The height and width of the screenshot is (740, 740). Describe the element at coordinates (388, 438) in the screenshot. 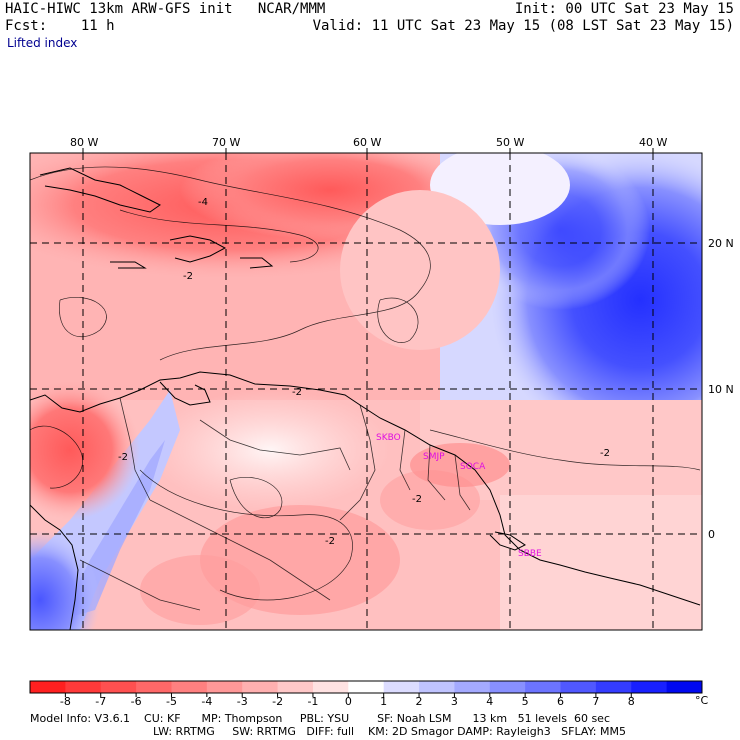

I see `station-skbo: SKBO` at that location.